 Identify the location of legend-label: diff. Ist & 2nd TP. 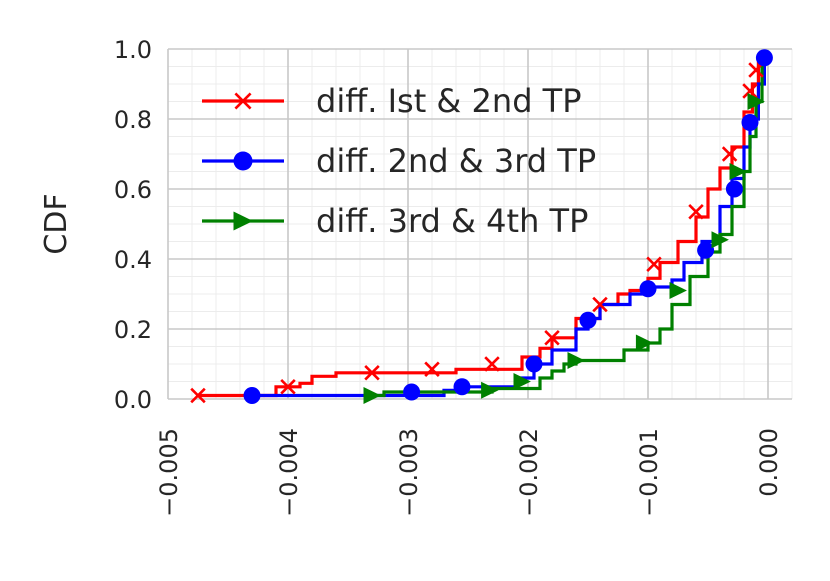
(449, 101).